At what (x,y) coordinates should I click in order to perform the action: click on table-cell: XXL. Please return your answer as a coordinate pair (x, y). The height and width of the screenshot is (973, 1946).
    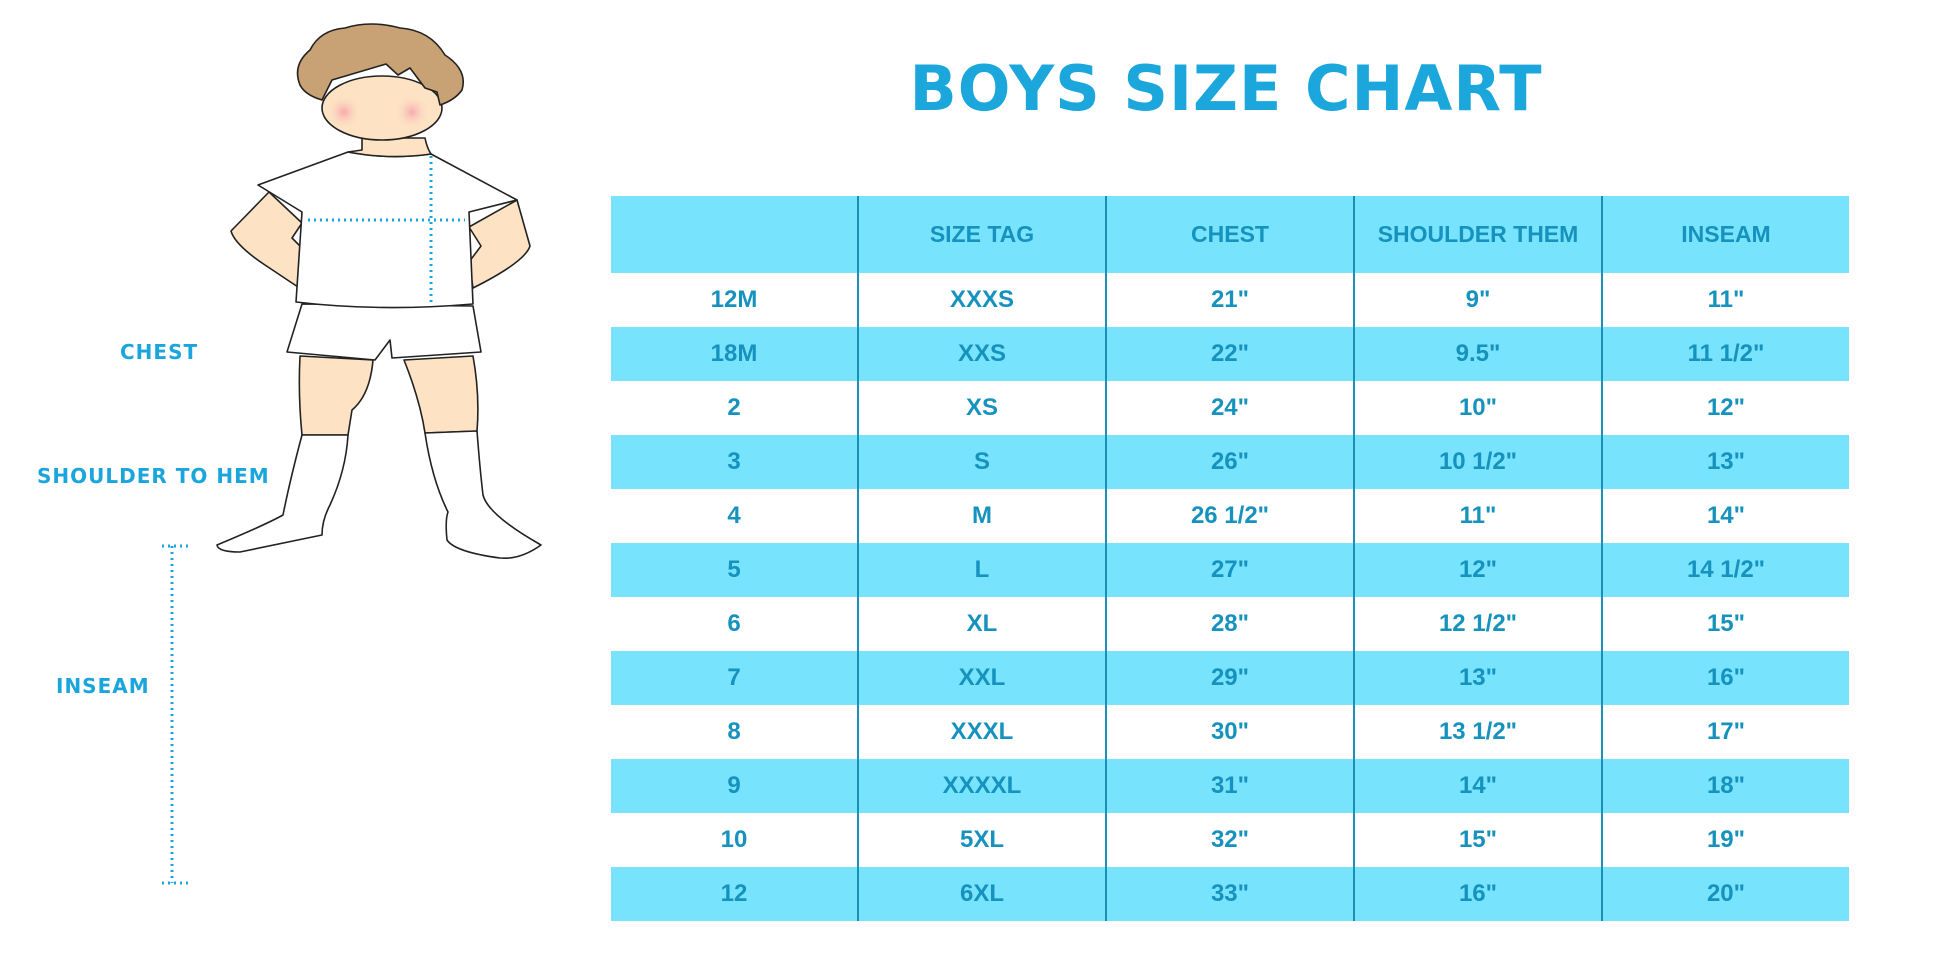
    Looking at the image, I should click on (981, 678).